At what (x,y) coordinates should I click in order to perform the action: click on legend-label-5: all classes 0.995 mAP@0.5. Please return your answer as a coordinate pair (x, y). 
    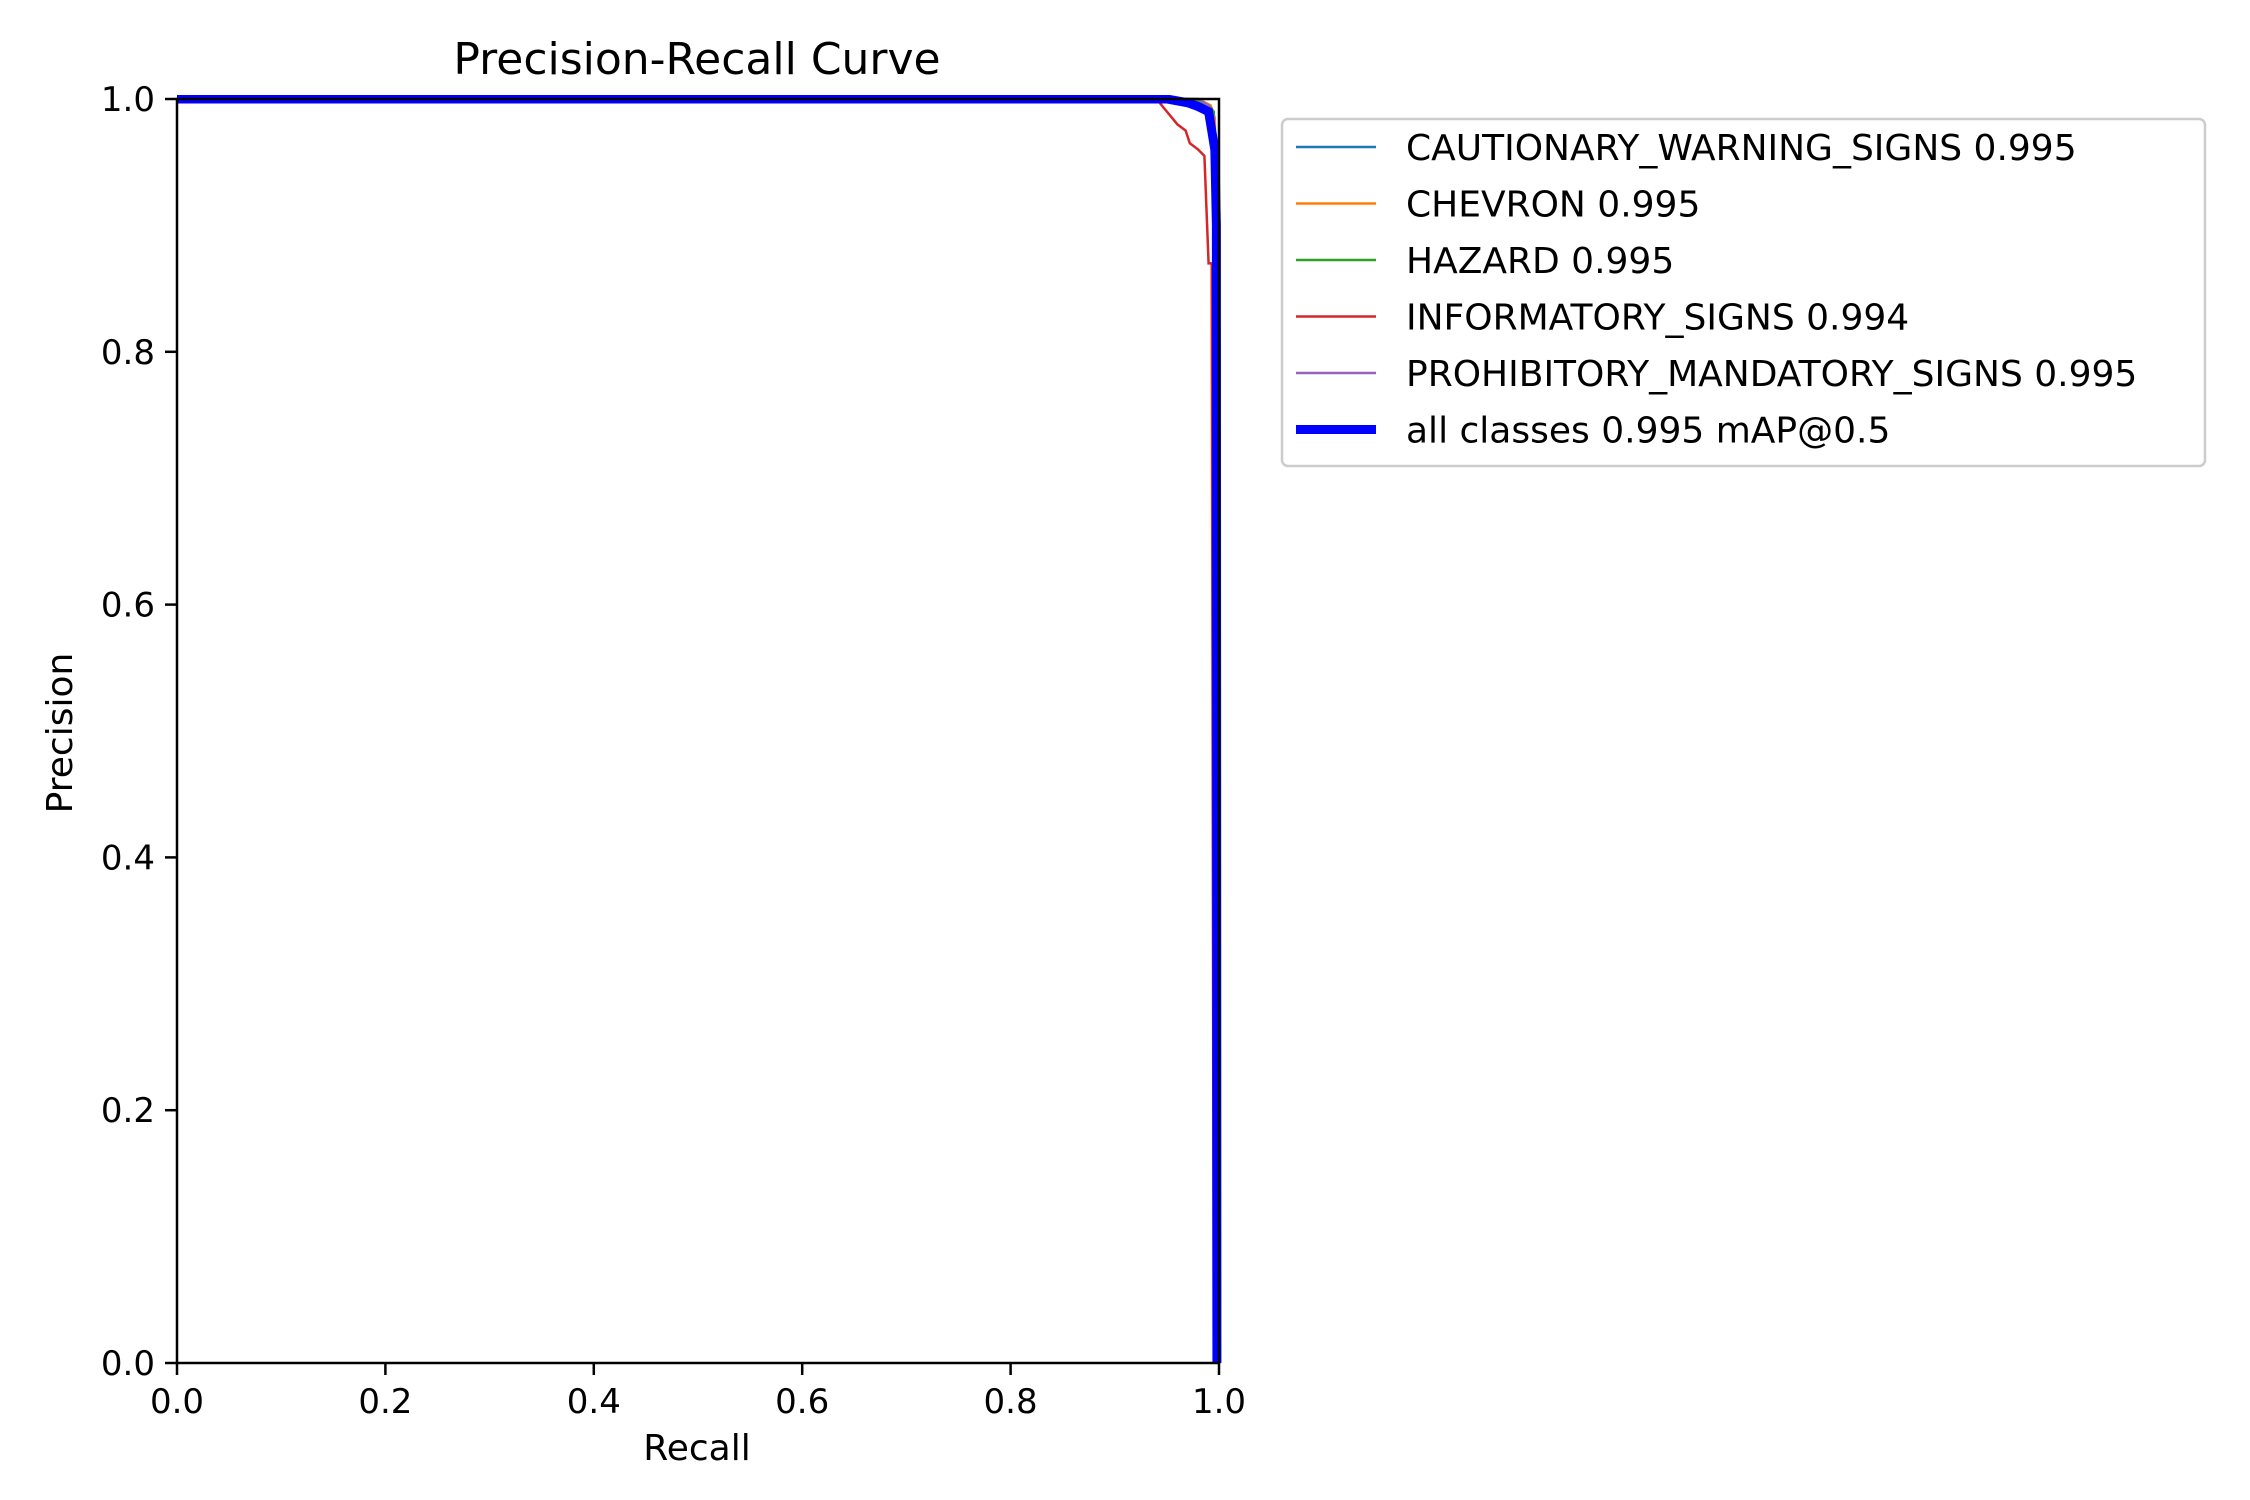
    Looking at the image, I should click on (1648, 431).